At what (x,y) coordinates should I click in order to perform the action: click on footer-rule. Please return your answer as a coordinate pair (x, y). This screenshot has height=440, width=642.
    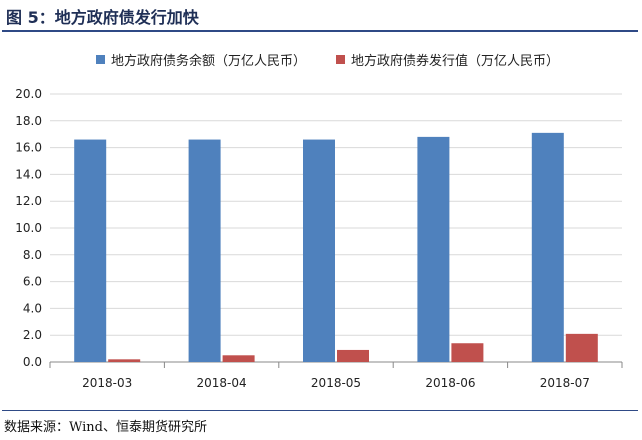
    Looking at the image, I should click on (320, 410).